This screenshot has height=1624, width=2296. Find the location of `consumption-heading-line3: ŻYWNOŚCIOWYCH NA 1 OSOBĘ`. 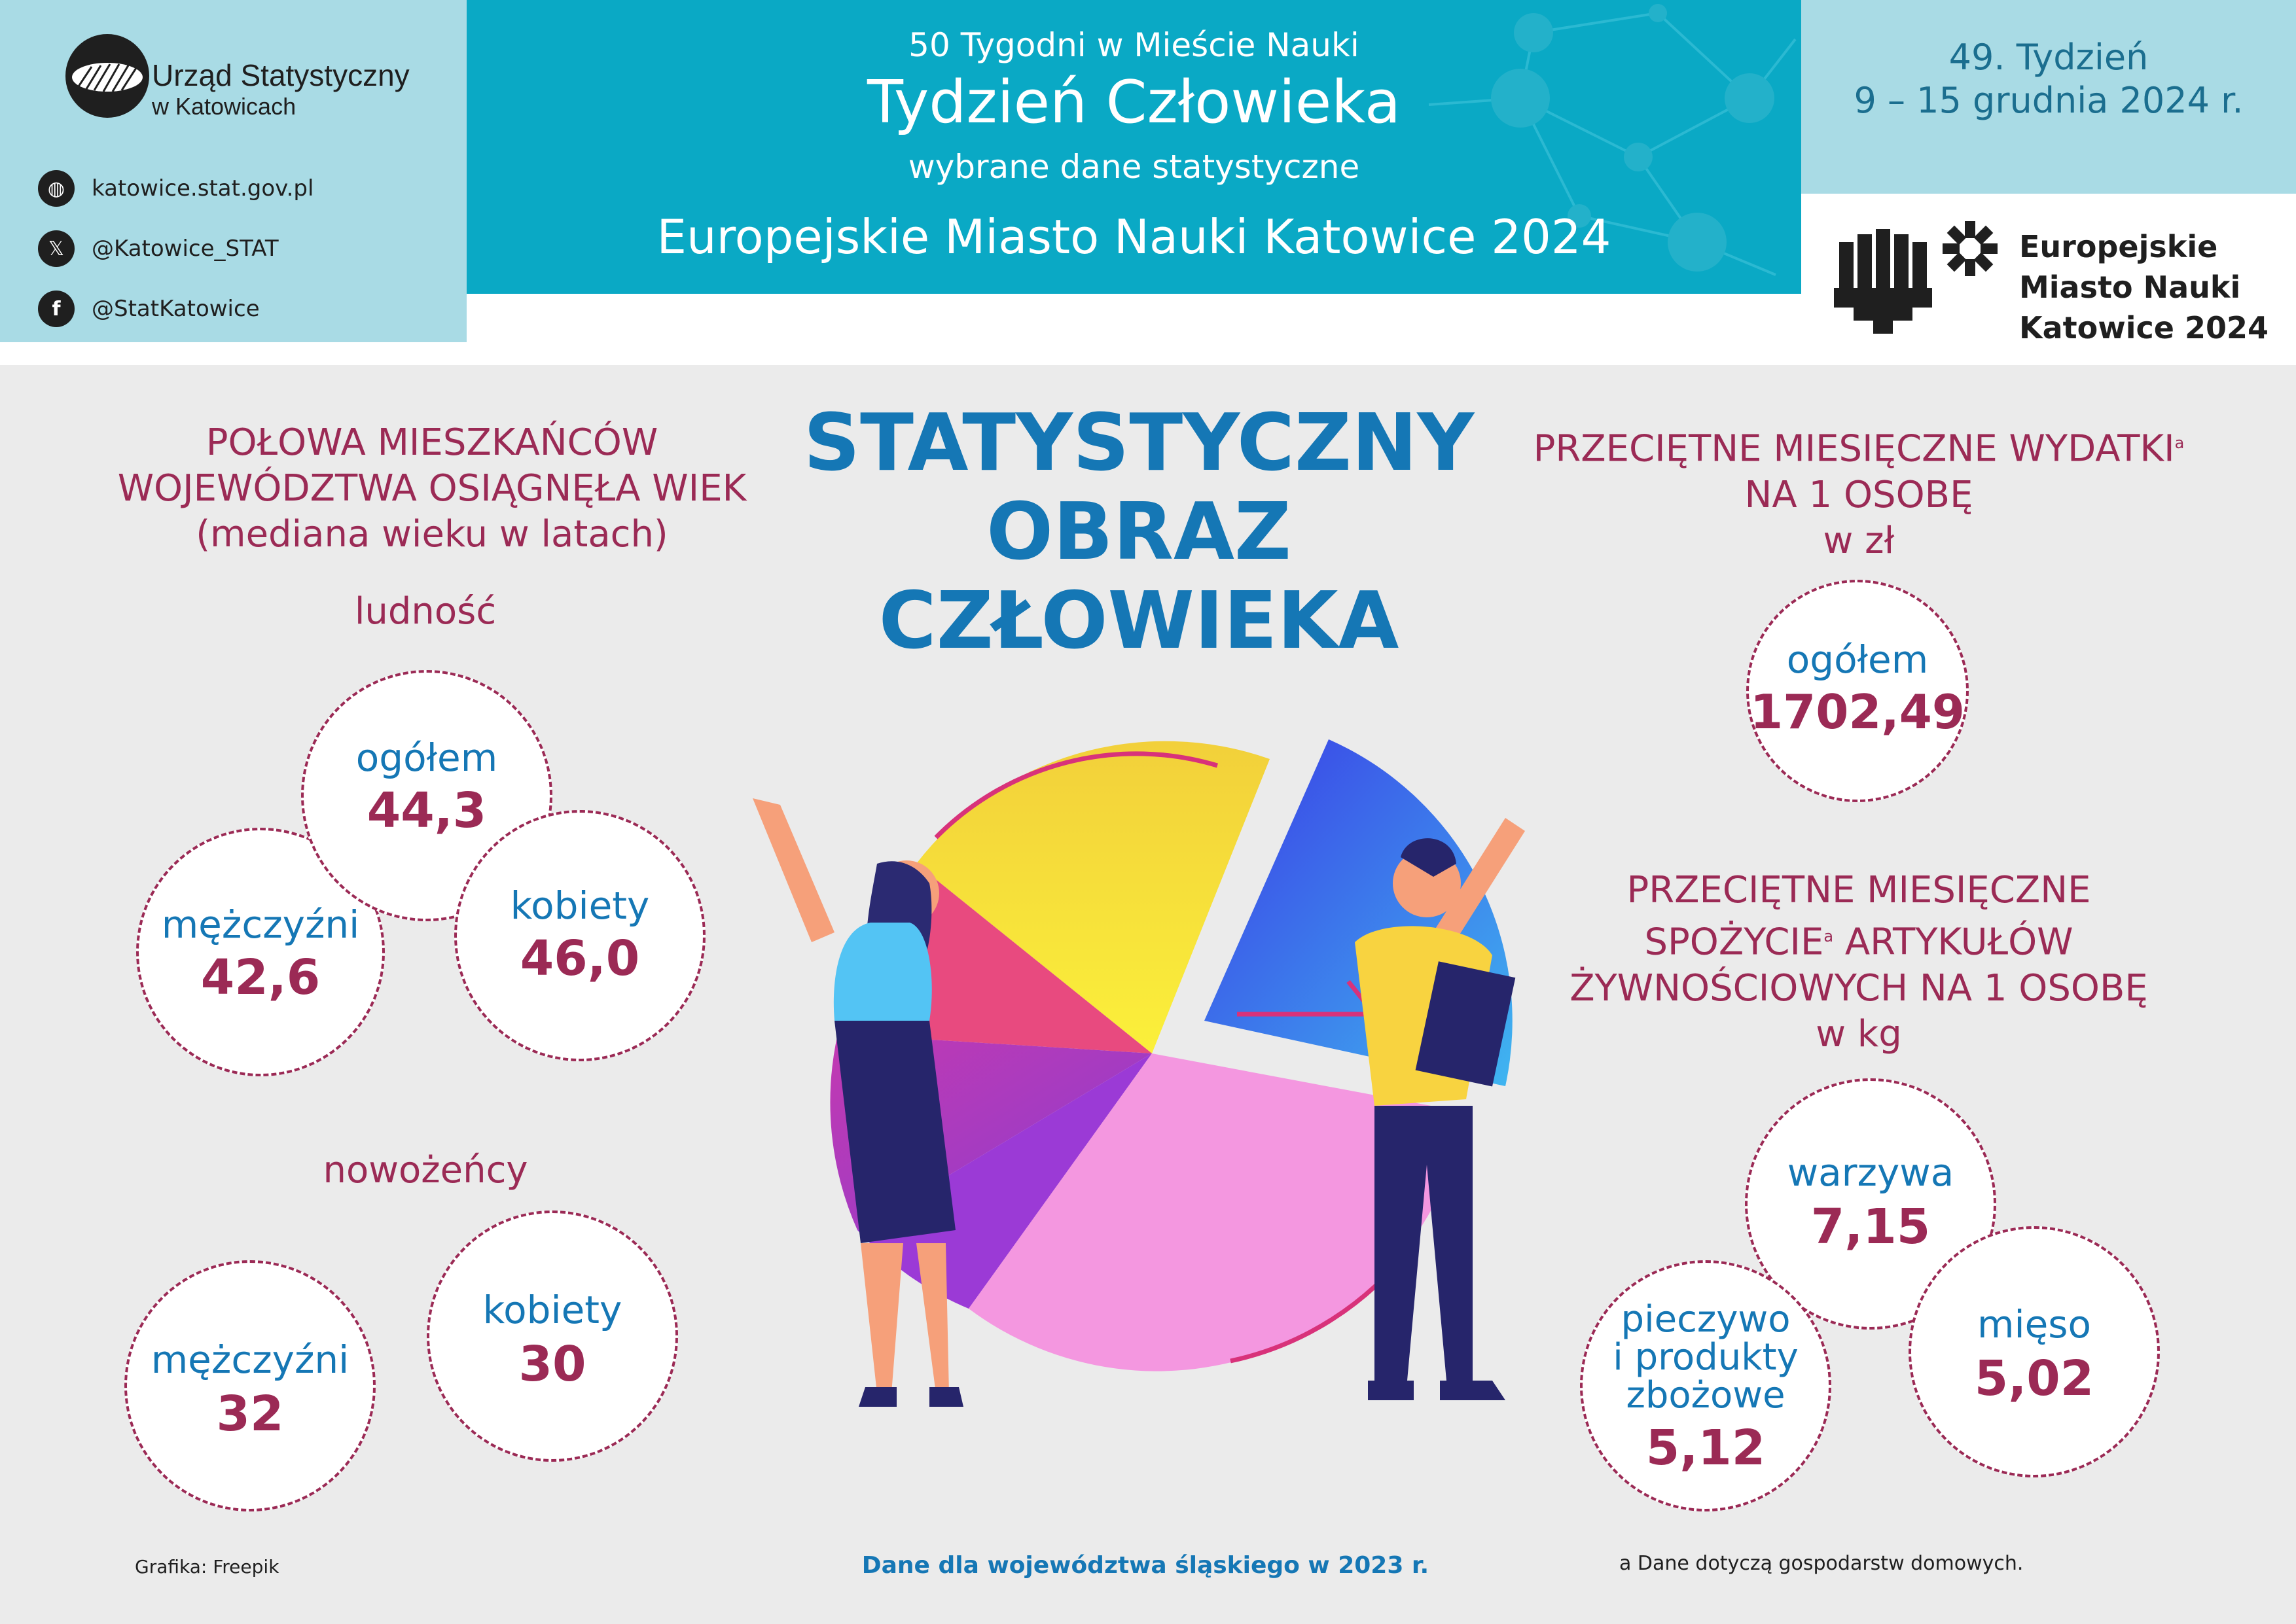

consumption-heading-line3: ŻYWNOŚCIOWYCH NA 1 OSOBĘ is located at coordinates (1859, 988).